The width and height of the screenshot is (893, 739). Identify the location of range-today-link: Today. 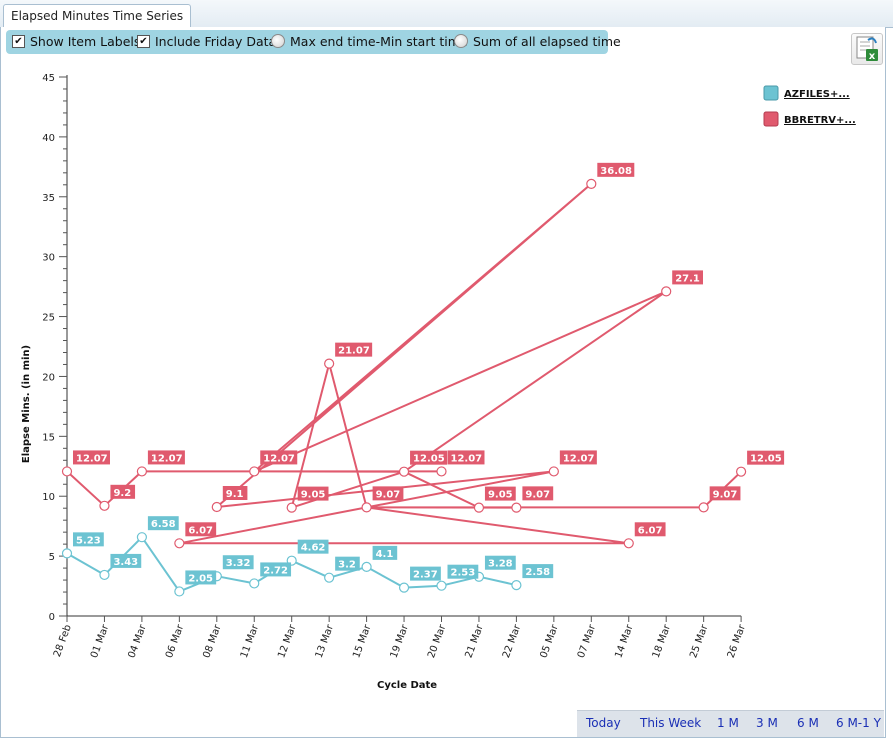
(603, 723).